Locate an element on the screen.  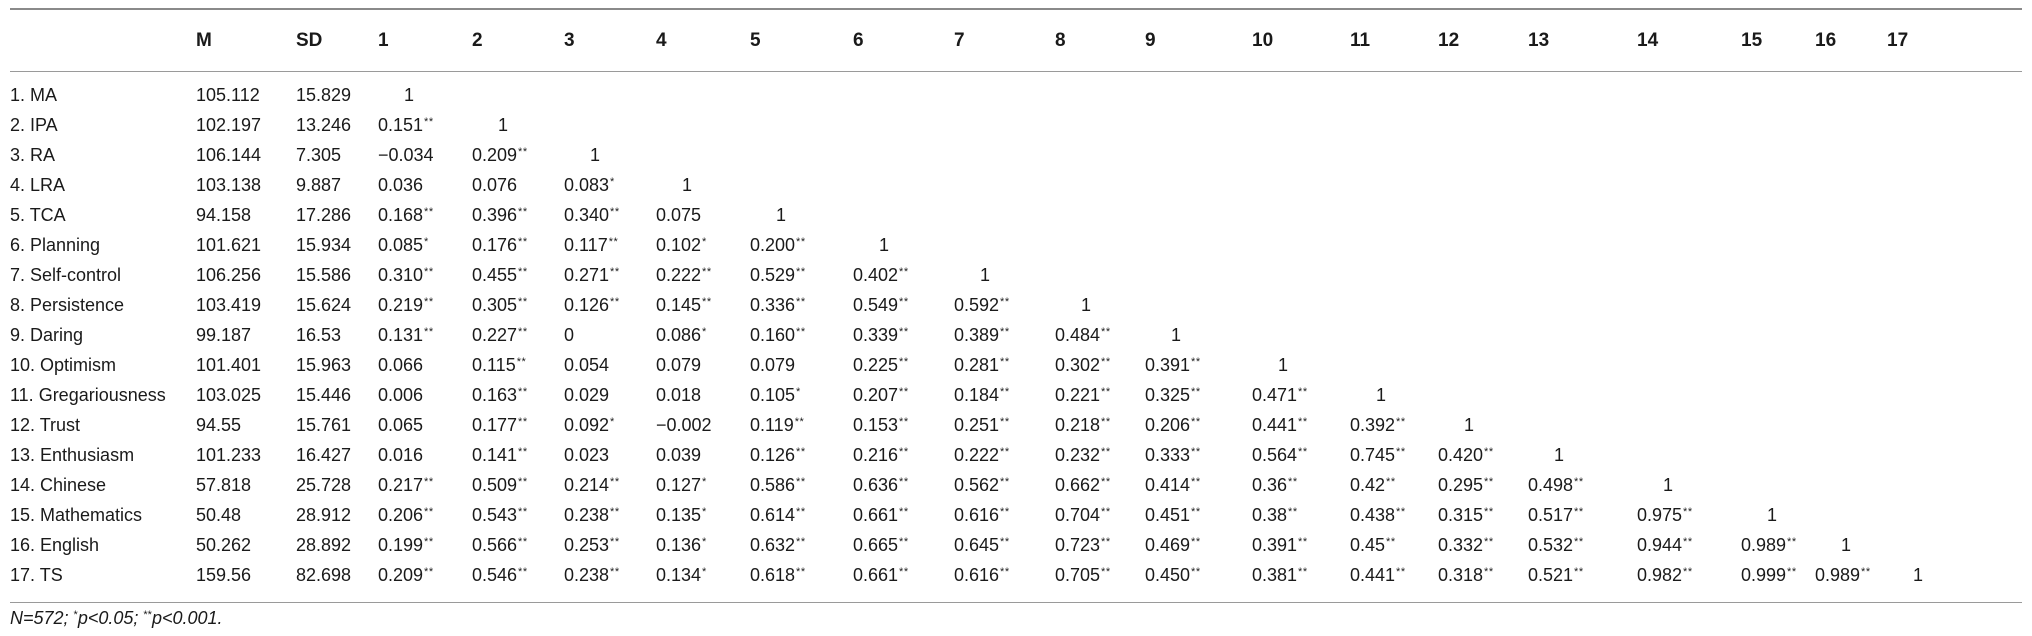
correlation-cell: 0.745** is located at coordinates (1394, 455).